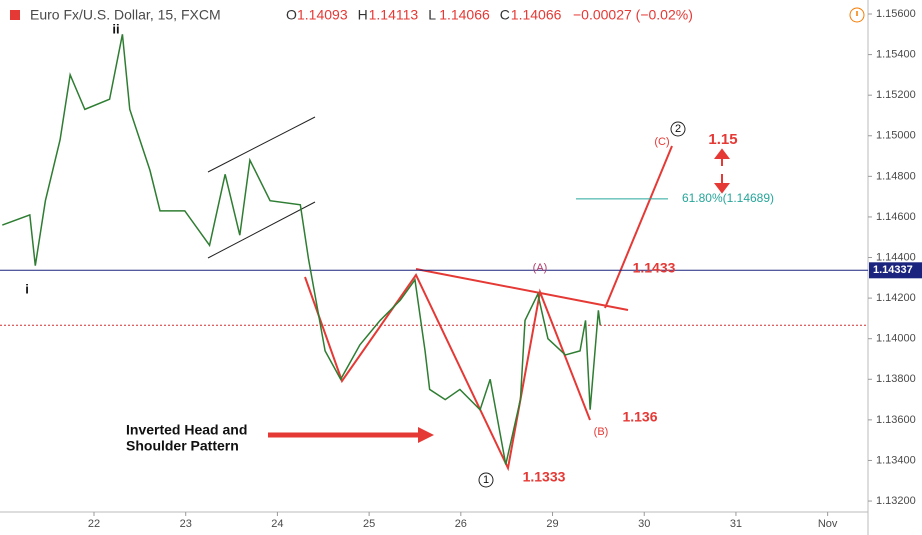  I want to click on annotation: 1.136, so click(639, 417).